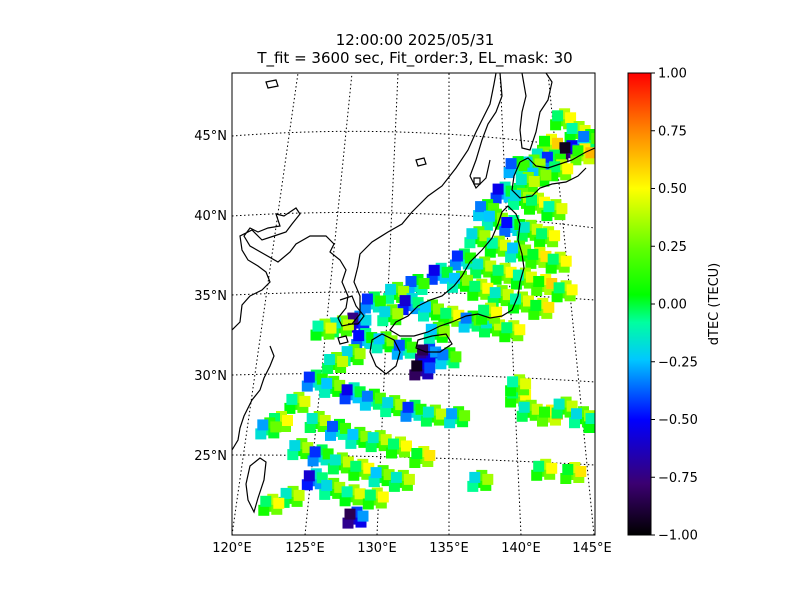  I want to click on lat-tick-label: 30°N, so click(210, 376).